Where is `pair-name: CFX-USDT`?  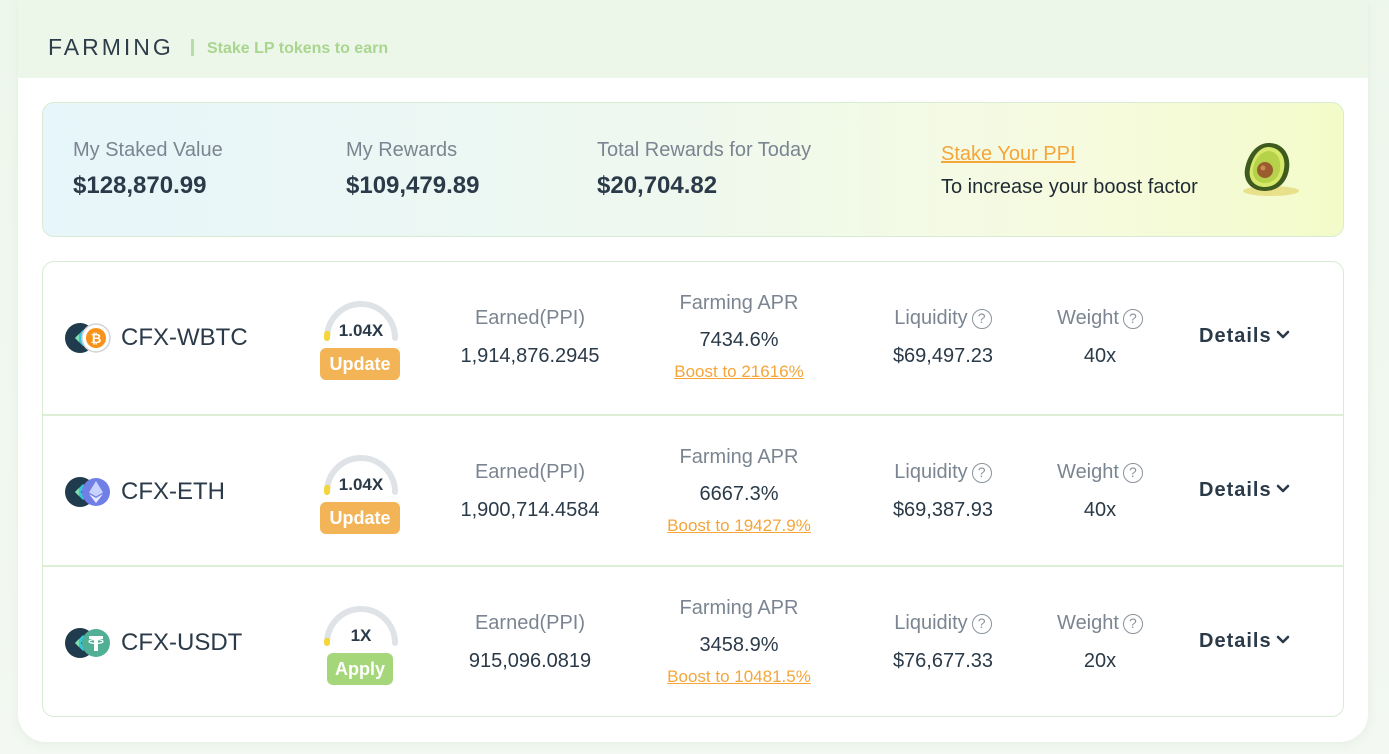 pair-name: CFX-USDT is located at coordinates (182, 642).